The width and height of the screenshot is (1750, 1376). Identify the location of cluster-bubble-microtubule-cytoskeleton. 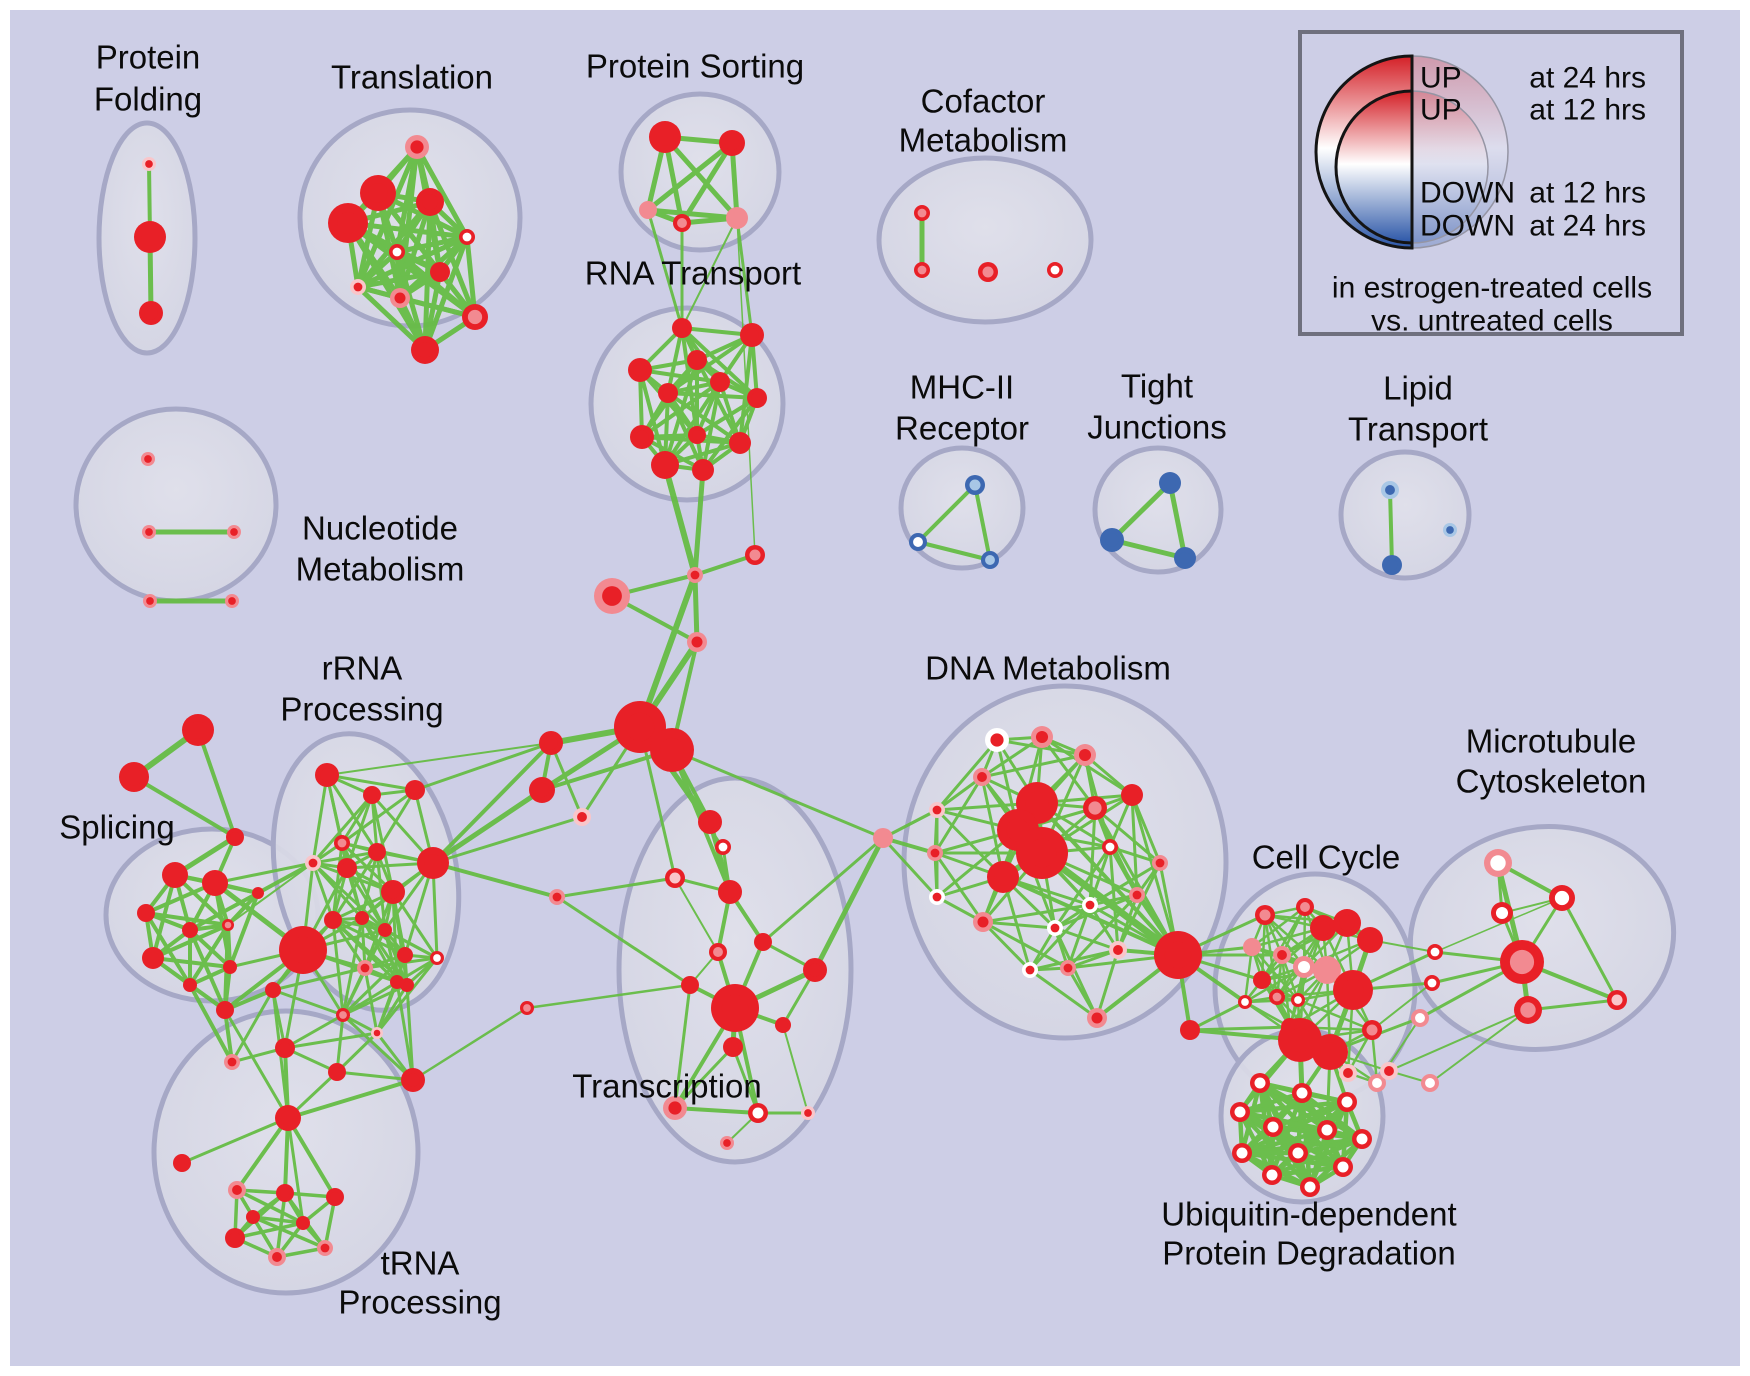
(1542, 938).